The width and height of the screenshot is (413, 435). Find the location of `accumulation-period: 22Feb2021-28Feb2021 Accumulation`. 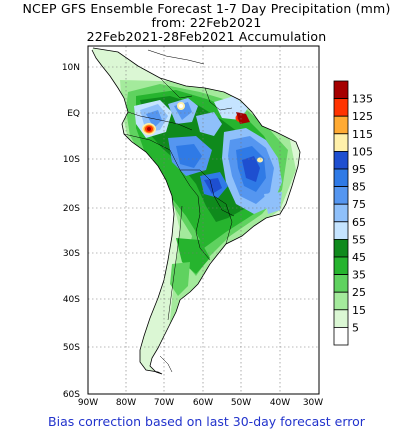

accumulation-period: 22Feb2021-28Feb2021 Accumulation is located at coordinates (206, 36).